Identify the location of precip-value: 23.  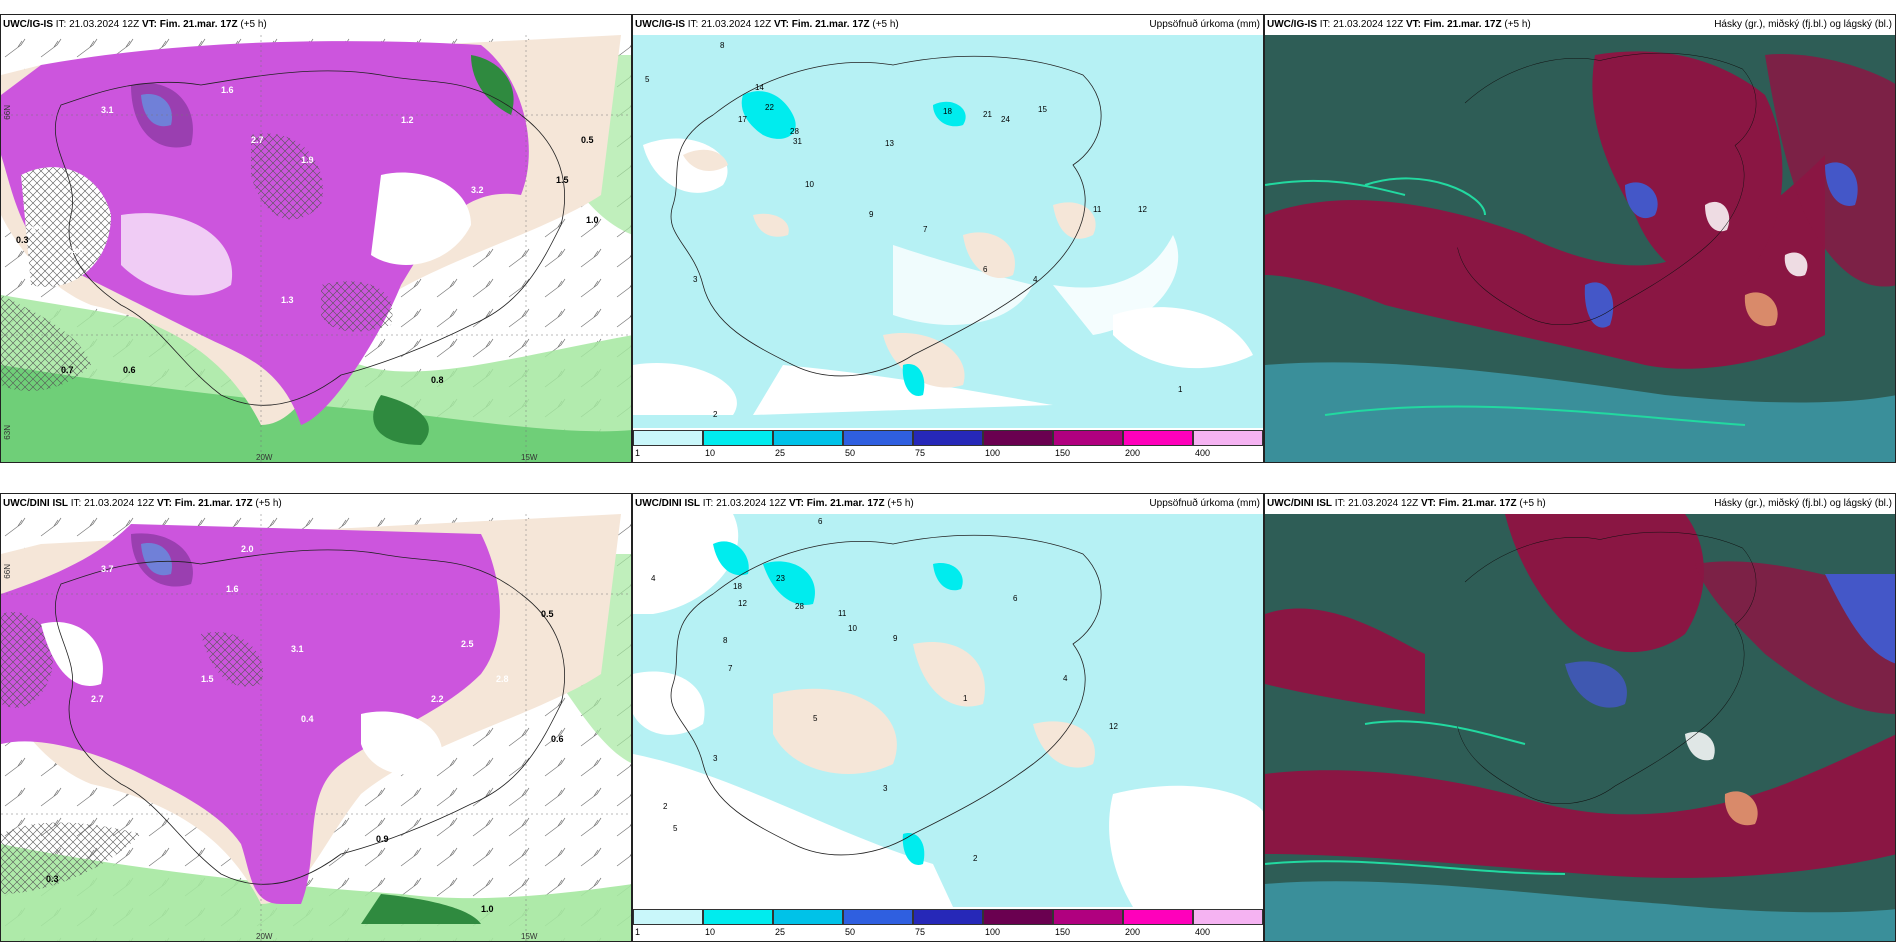
(780, 578).